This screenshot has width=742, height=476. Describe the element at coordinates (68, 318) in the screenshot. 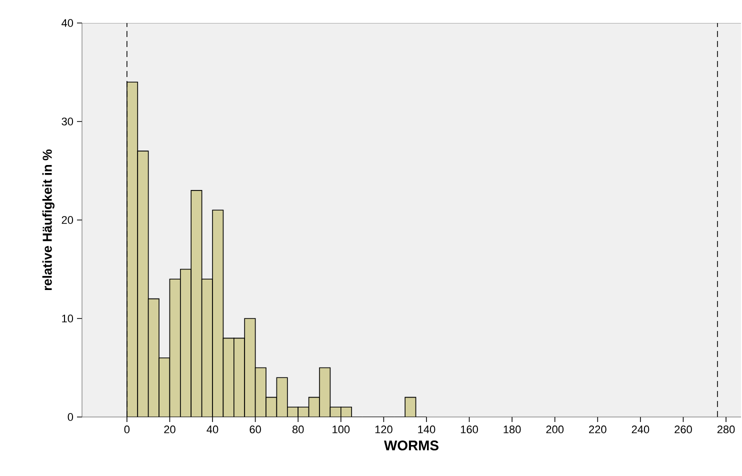

I see `y-tick-label: 10` at that location.